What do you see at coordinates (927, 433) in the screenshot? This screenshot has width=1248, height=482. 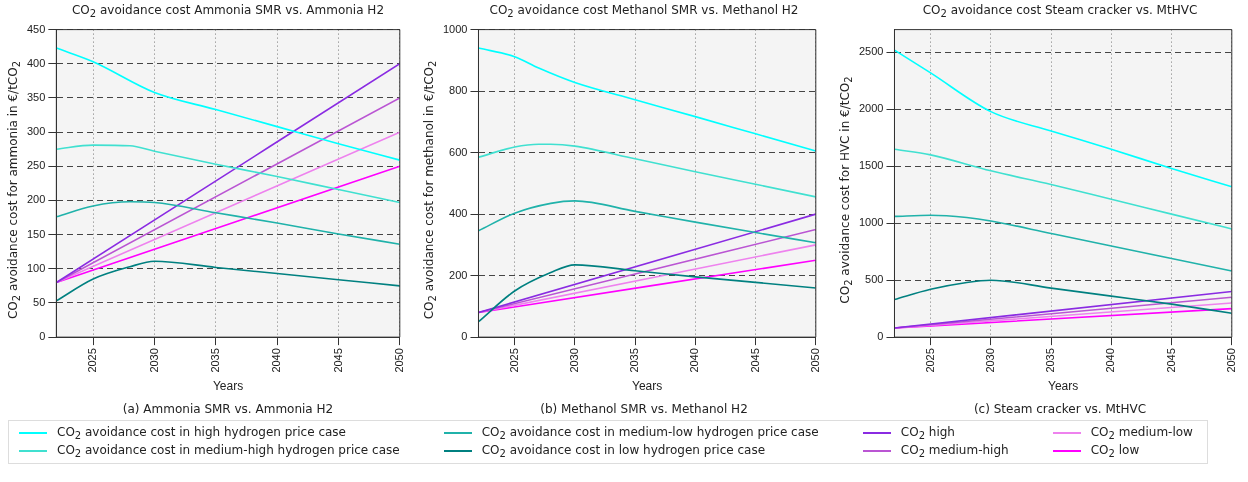 I see `legend-label: CO$_{2}$ high` at bounding box center [927, 433].